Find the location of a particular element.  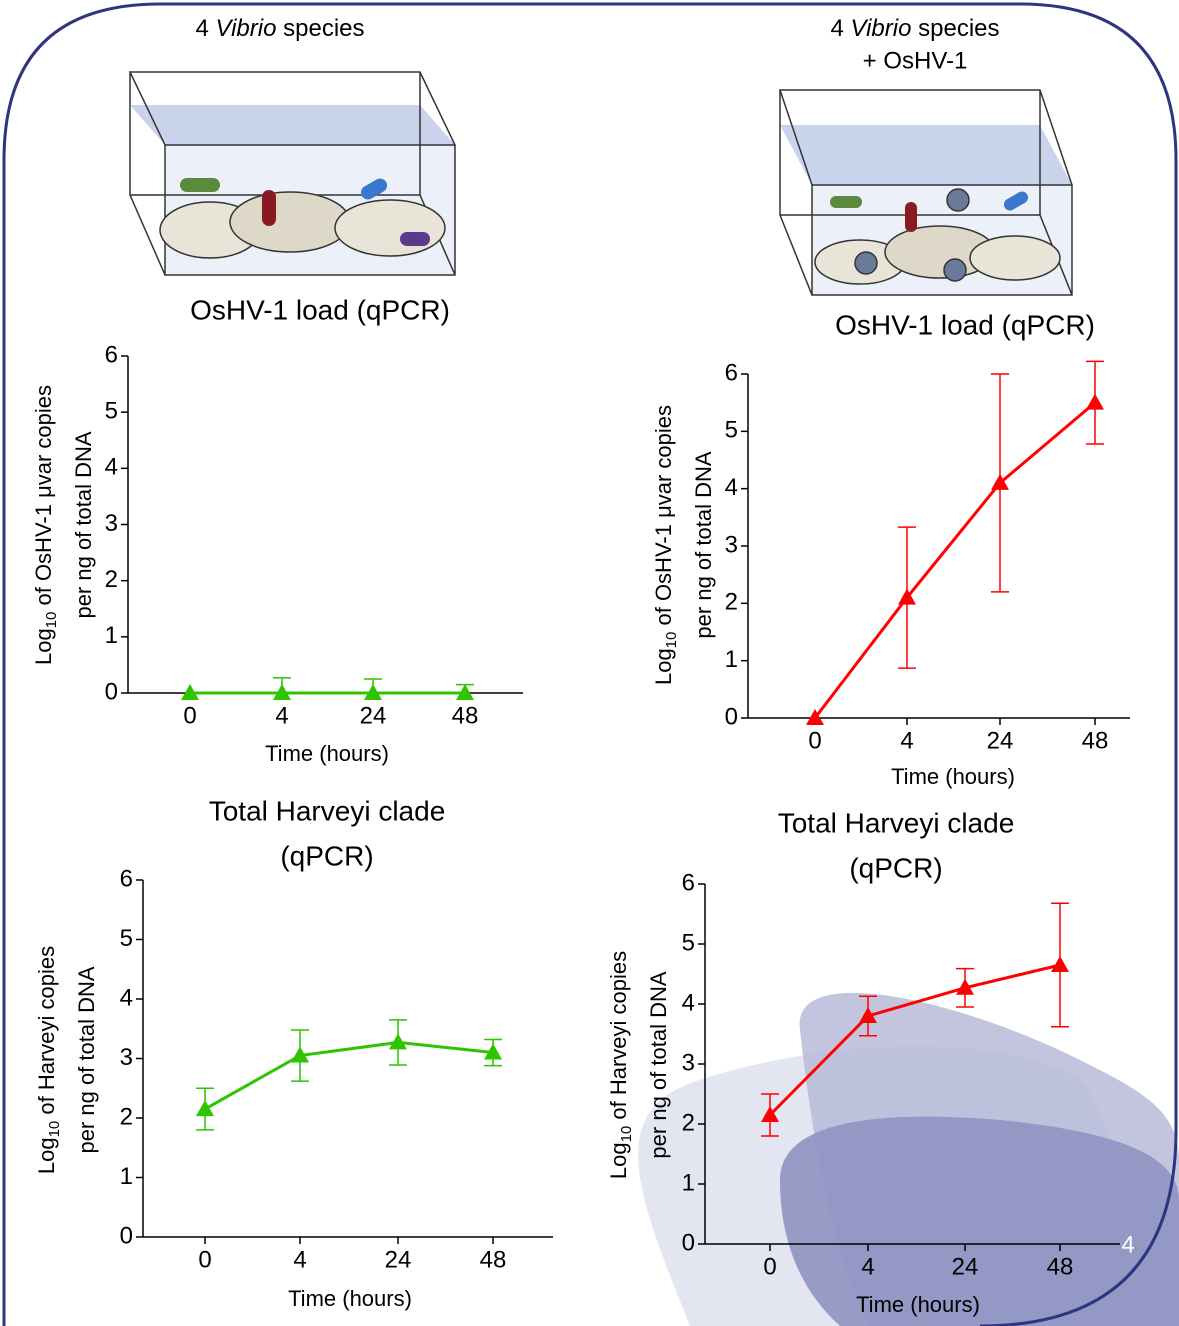

panel-caption: + OsHV-1 is located at coordinates (915, 60).